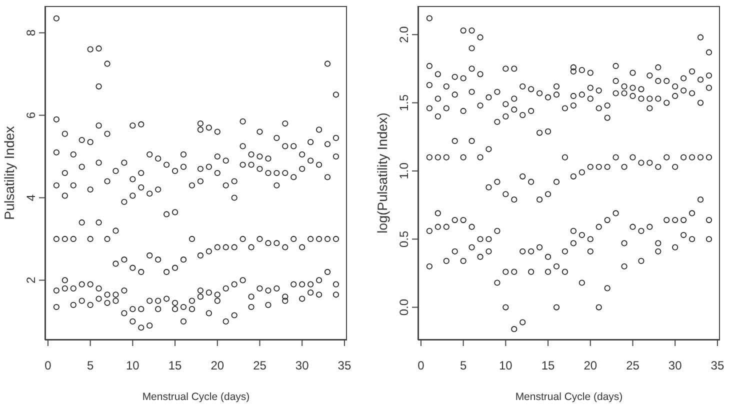  I want to click on y-tick-label: 4, so click(31, 198).